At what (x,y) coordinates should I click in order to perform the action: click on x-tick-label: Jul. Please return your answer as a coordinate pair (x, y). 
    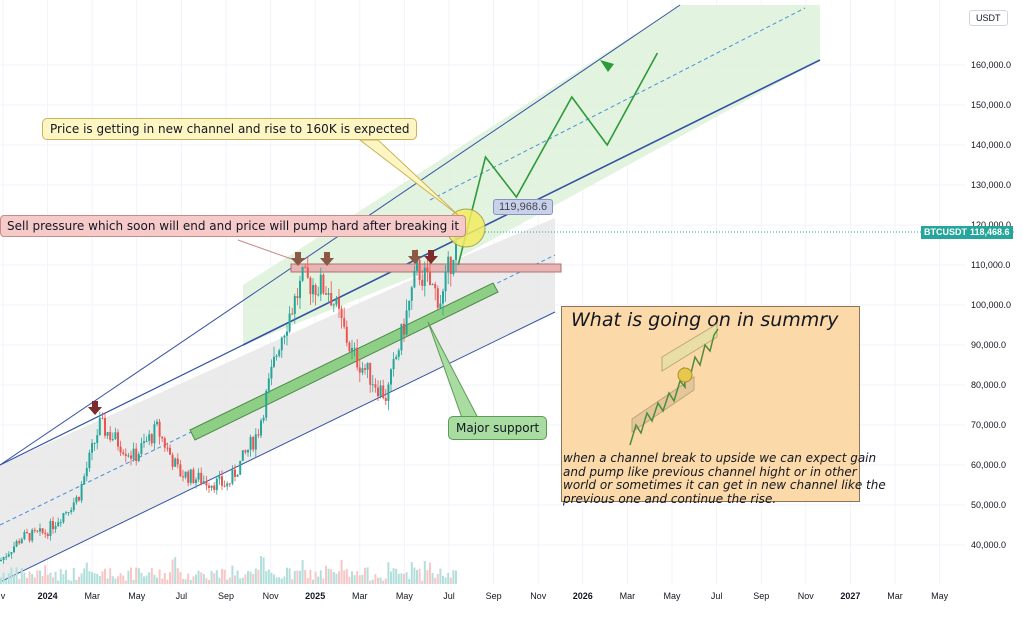
    Looking at the image, I should click on (717, 596).